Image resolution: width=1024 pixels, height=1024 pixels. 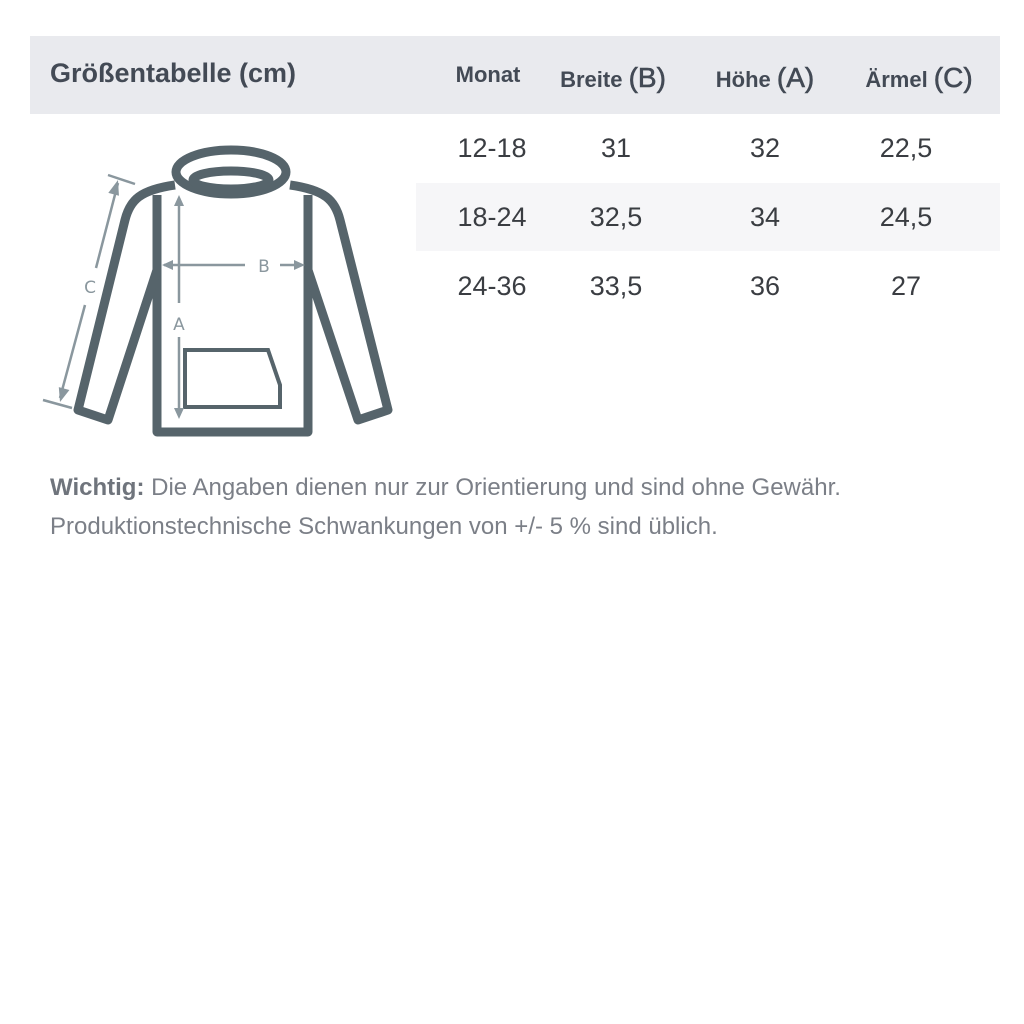 I want to click on label-b: B, so click(x=264, y=267).